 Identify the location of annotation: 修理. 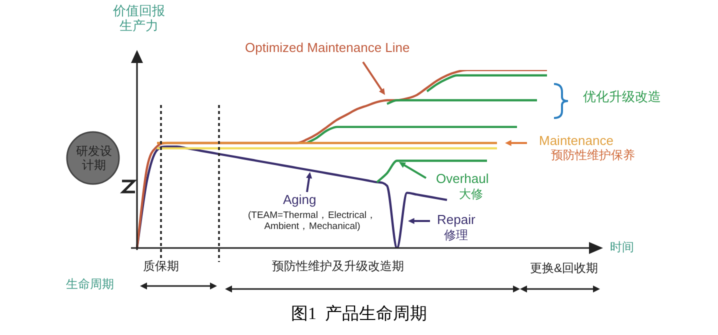
(456, 235).